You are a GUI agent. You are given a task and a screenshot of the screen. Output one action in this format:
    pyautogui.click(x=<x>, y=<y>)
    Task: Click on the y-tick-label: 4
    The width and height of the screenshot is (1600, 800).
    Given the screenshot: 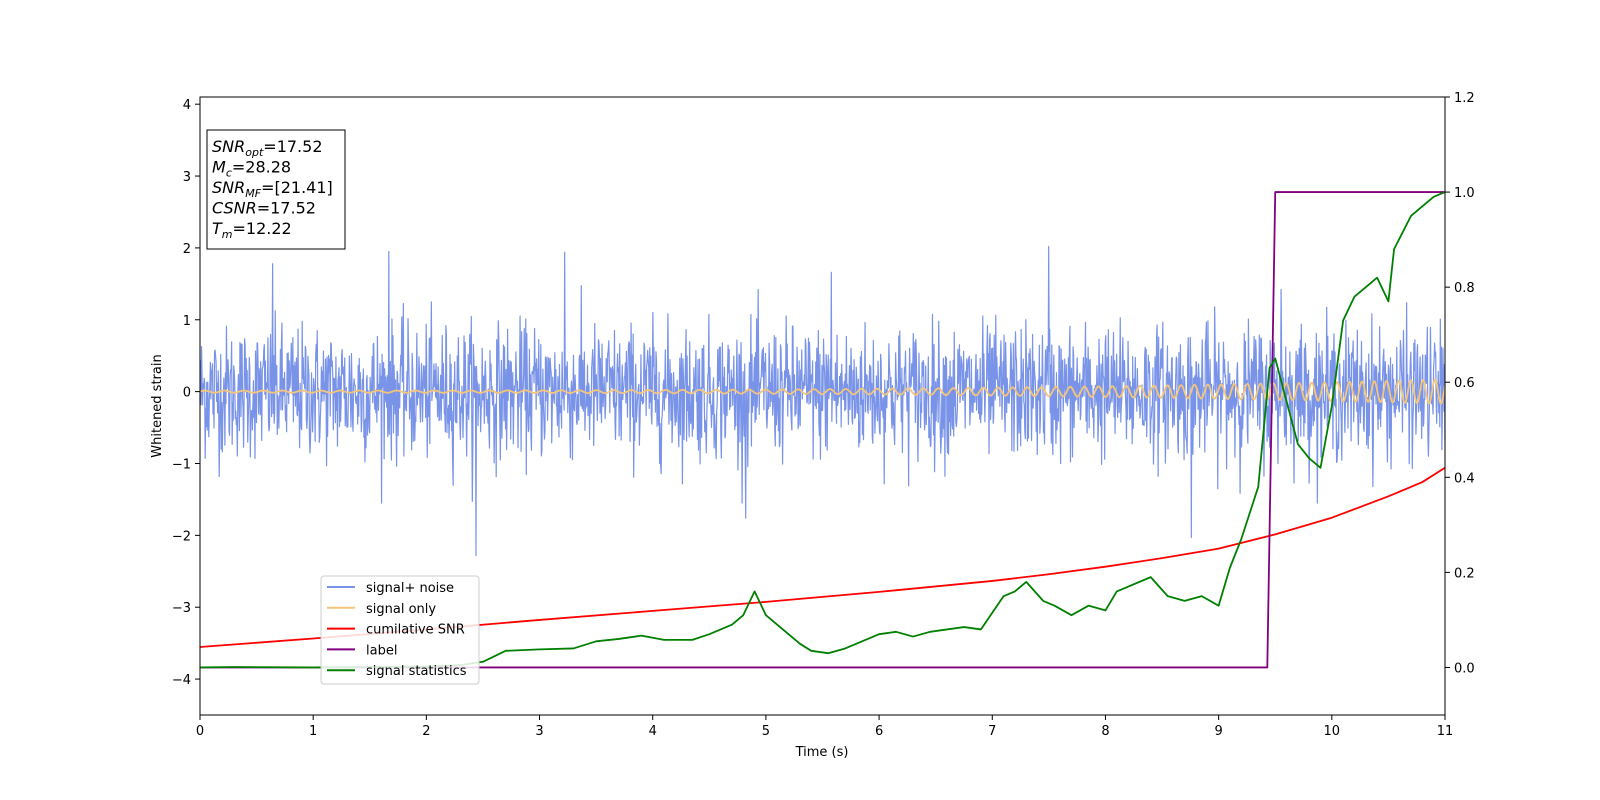 What is the action you would take?
    pyautogui.click(x=187, y=105)
    